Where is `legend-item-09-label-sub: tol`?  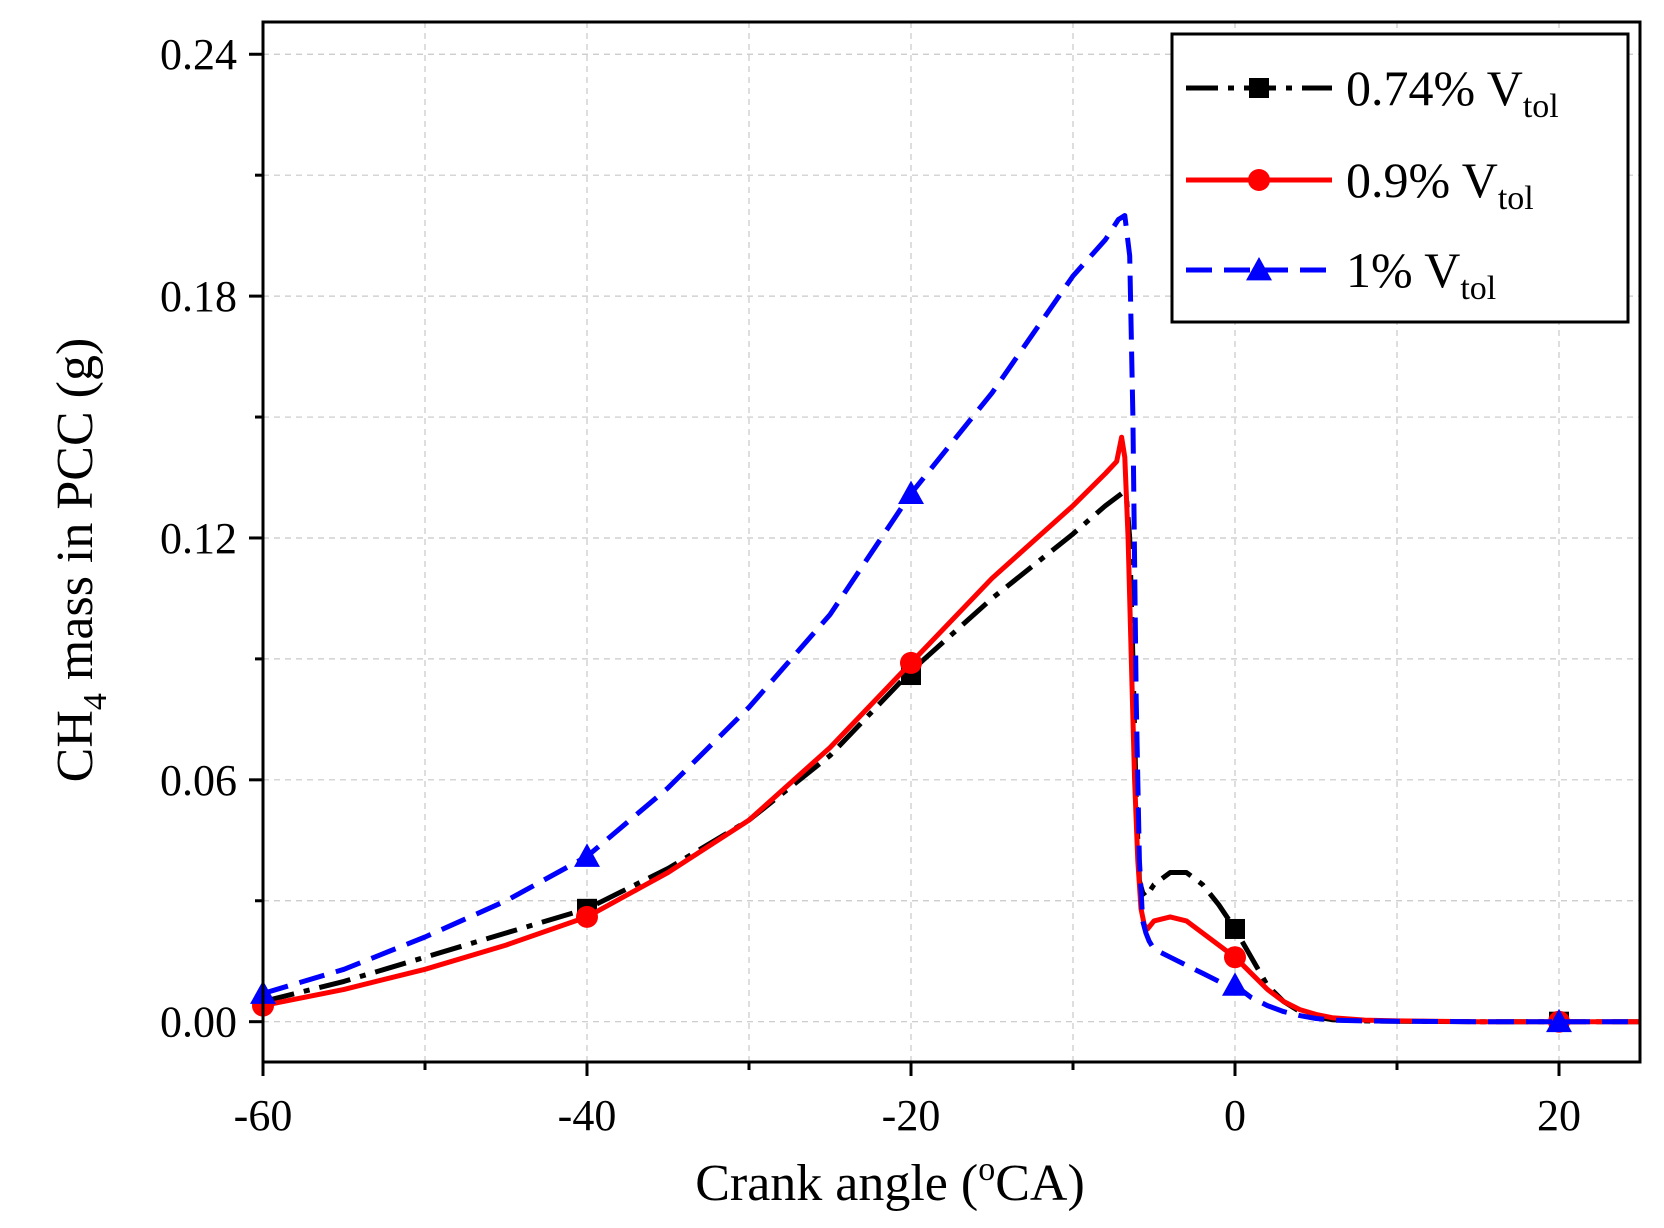 legend-item-09-label-sub: tol is located at coordinates (1516, 198).